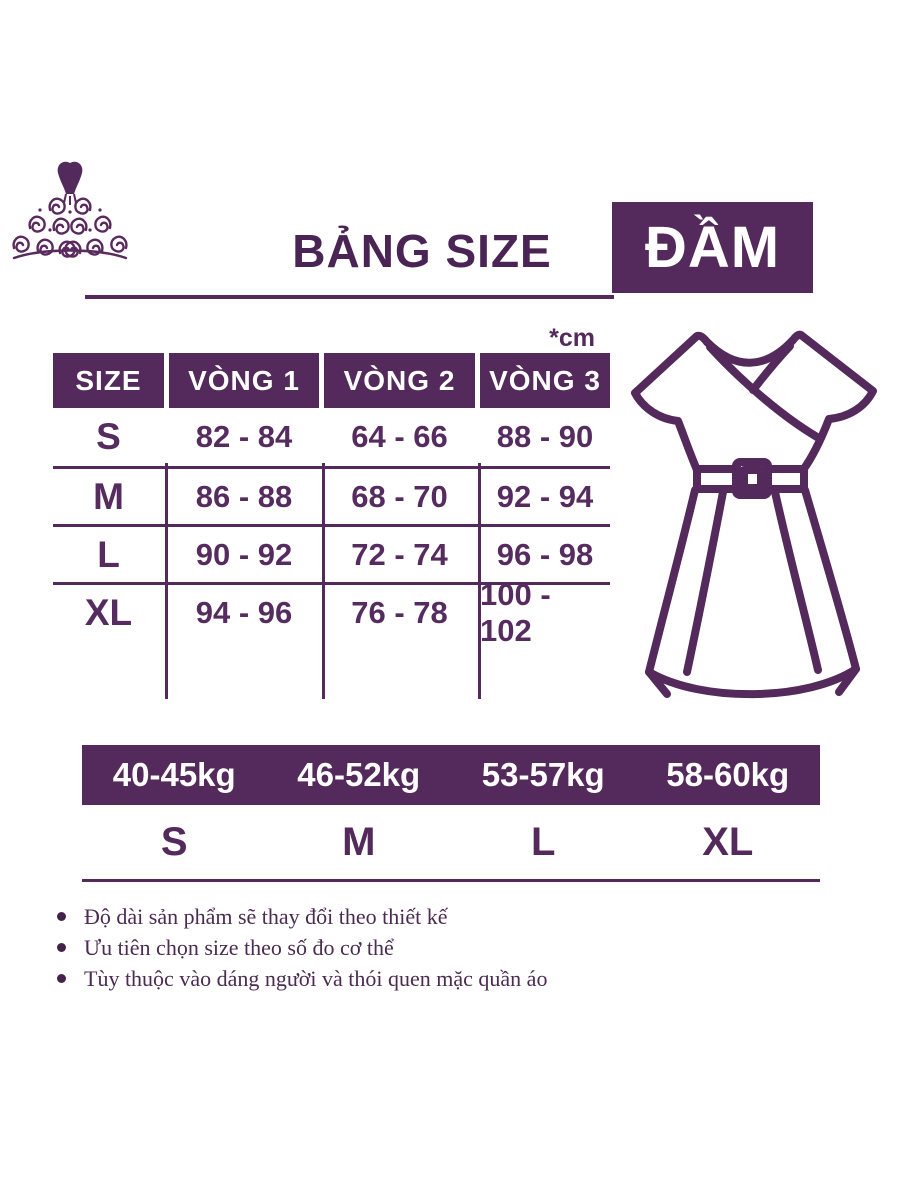 This screenshot has width=900, height=1200. What do you see at coordinates (399, 496) in the screenshot?
I see `cell-vong2: 68 - 70` at bounding box center [399, 496].